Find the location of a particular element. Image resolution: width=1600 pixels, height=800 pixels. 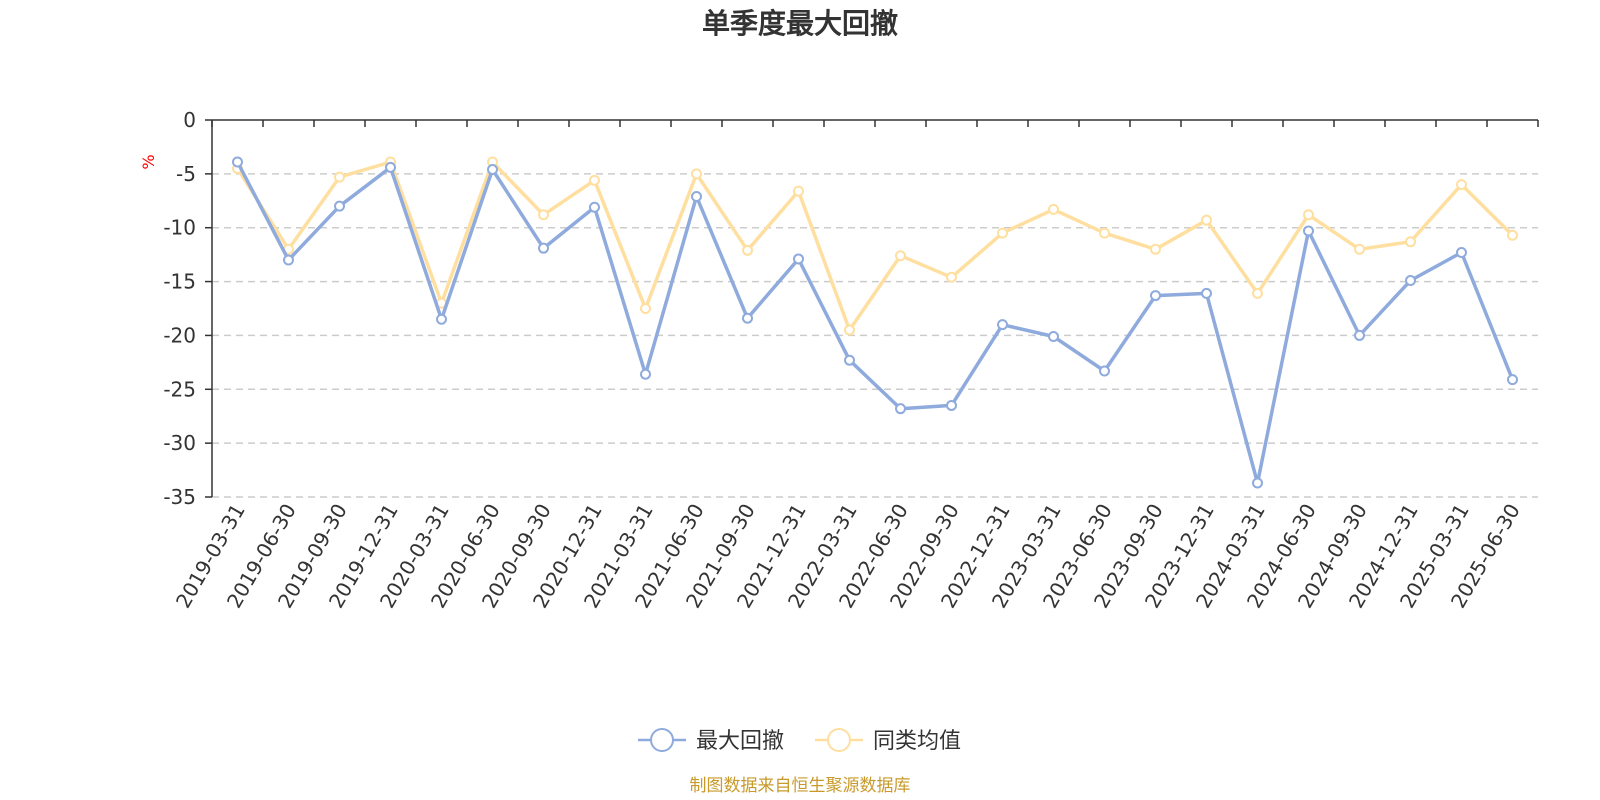

legend-label: 最大回撤 is located at coordinates (740, 741).